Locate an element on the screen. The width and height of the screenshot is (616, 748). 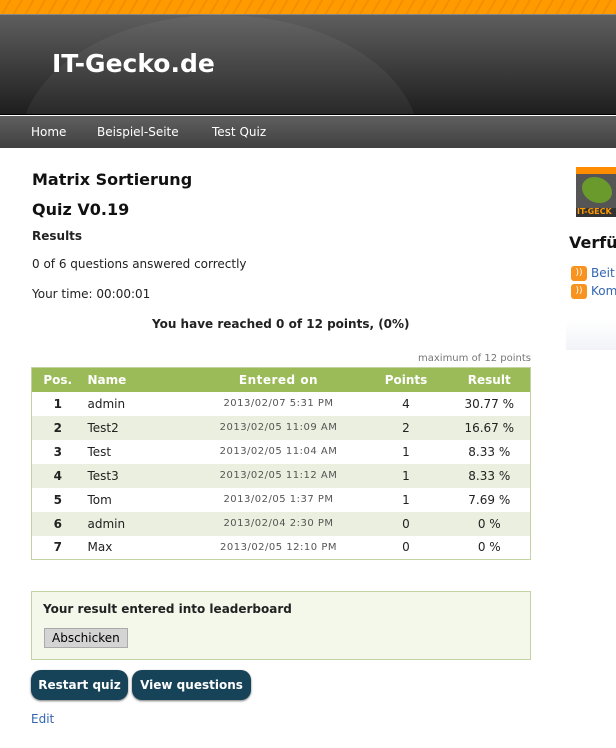
table-row: 1 admin 2013/02/07 5:31 PM 4 30.77 % is located at coordinates (281, 404).